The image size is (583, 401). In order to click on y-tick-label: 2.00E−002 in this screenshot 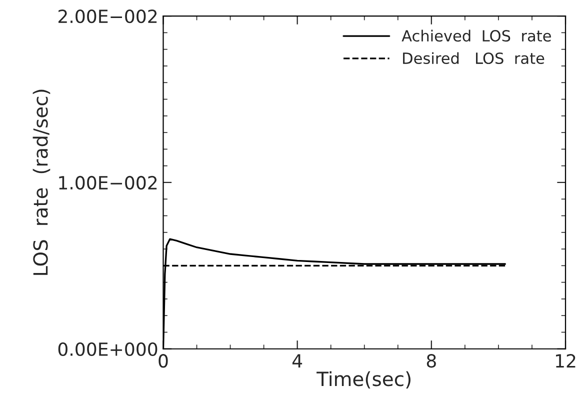, I will do `click(107, 17)`.